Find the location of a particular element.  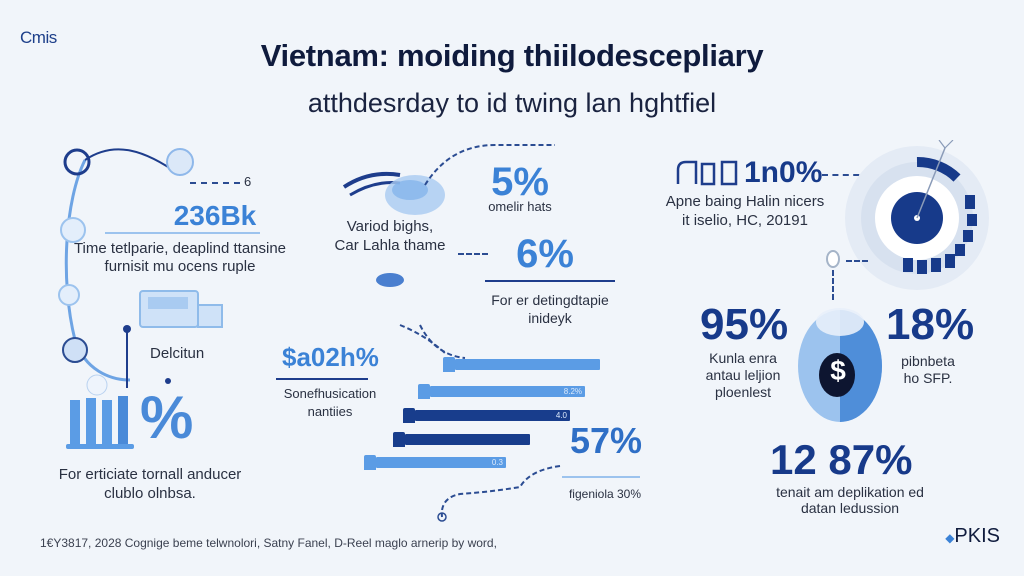

stat-value-100: 1n0% is located at coordinates (783, 172).